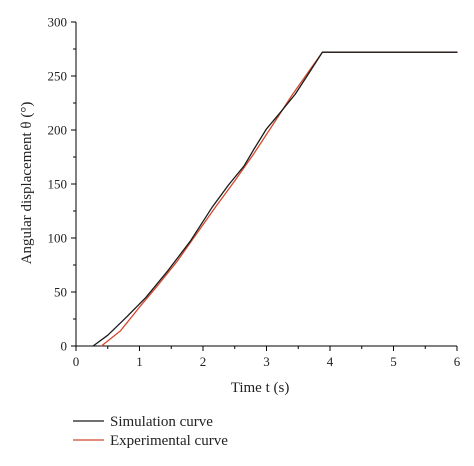  What do you see at coordinates (260, 388) in the screenshot?
I see `x-axis-title: Time t (s)` at bounding box center [260, 388].